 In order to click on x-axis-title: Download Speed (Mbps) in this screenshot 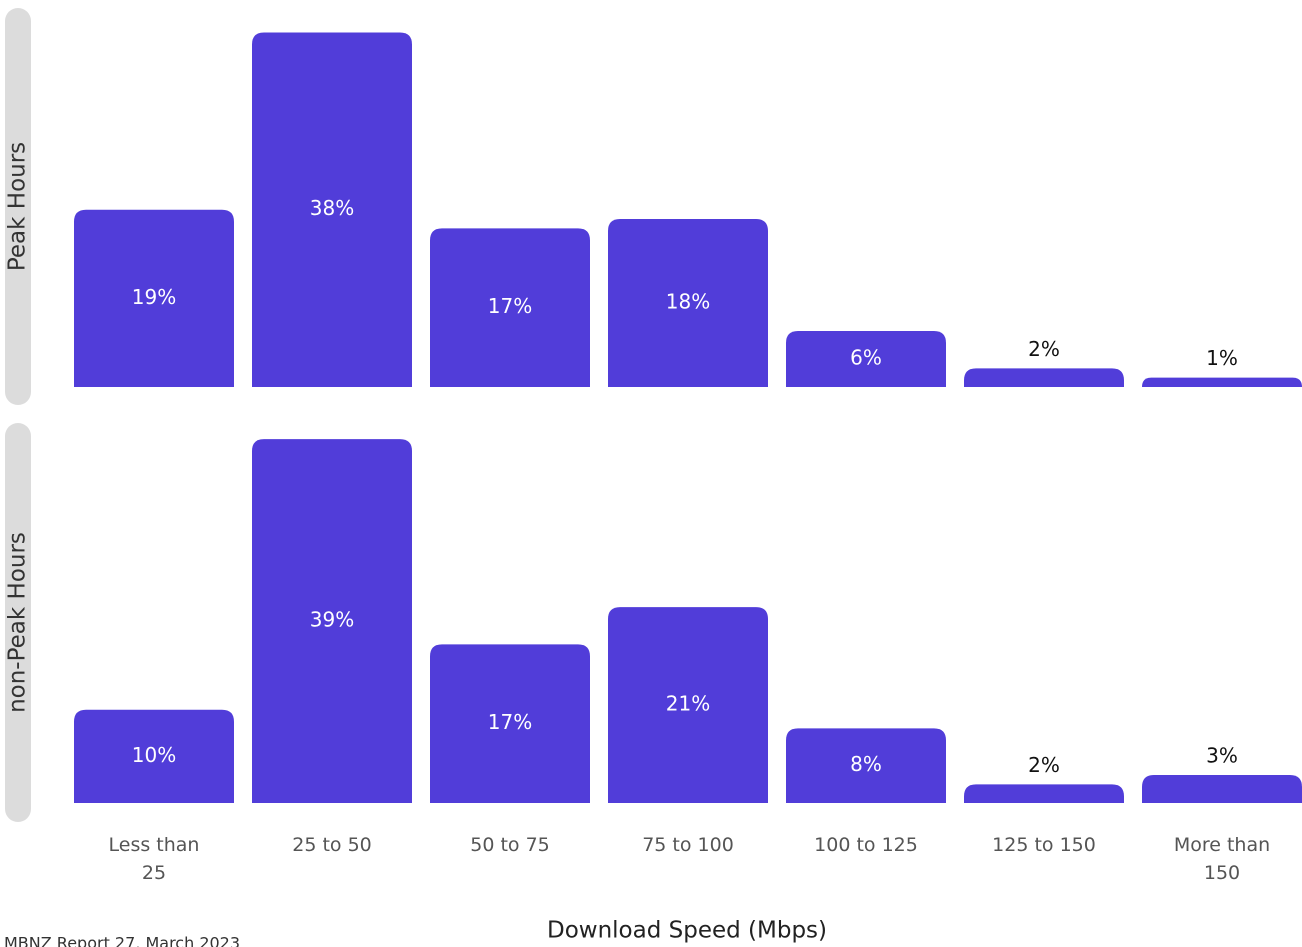, I will do `click(687, 931)`.